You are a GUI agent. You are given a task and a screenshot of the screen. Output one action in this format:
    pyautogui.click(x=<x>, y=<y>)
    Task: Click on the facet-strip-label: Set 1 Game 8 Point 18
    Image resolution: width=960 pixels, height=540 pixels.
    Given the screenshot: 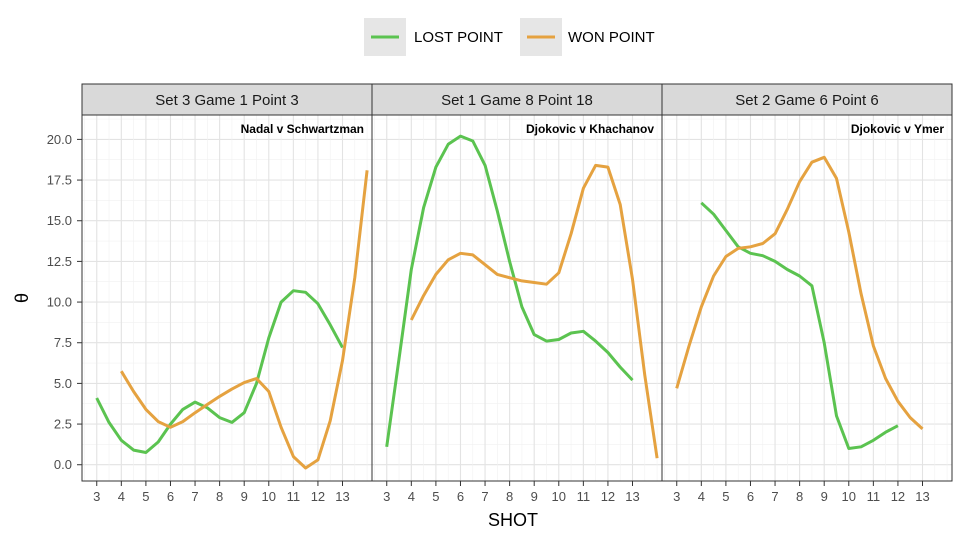 What is the action you would take?
    pyautogui.click(x=517, y=100)
    